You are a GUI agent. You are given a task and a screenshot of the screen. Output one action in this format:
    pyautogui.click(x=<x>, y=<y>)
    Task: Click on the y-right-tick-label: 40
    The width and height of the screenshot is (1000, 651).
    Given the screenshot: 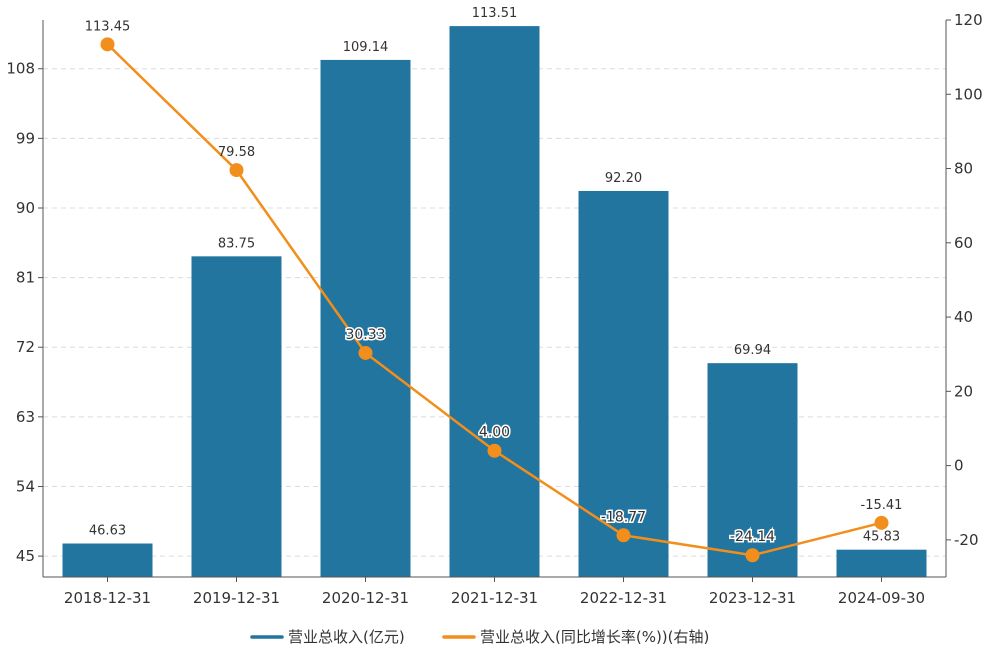 What is the action you would take?
    pyautogui.click(x=963, y=317)
    